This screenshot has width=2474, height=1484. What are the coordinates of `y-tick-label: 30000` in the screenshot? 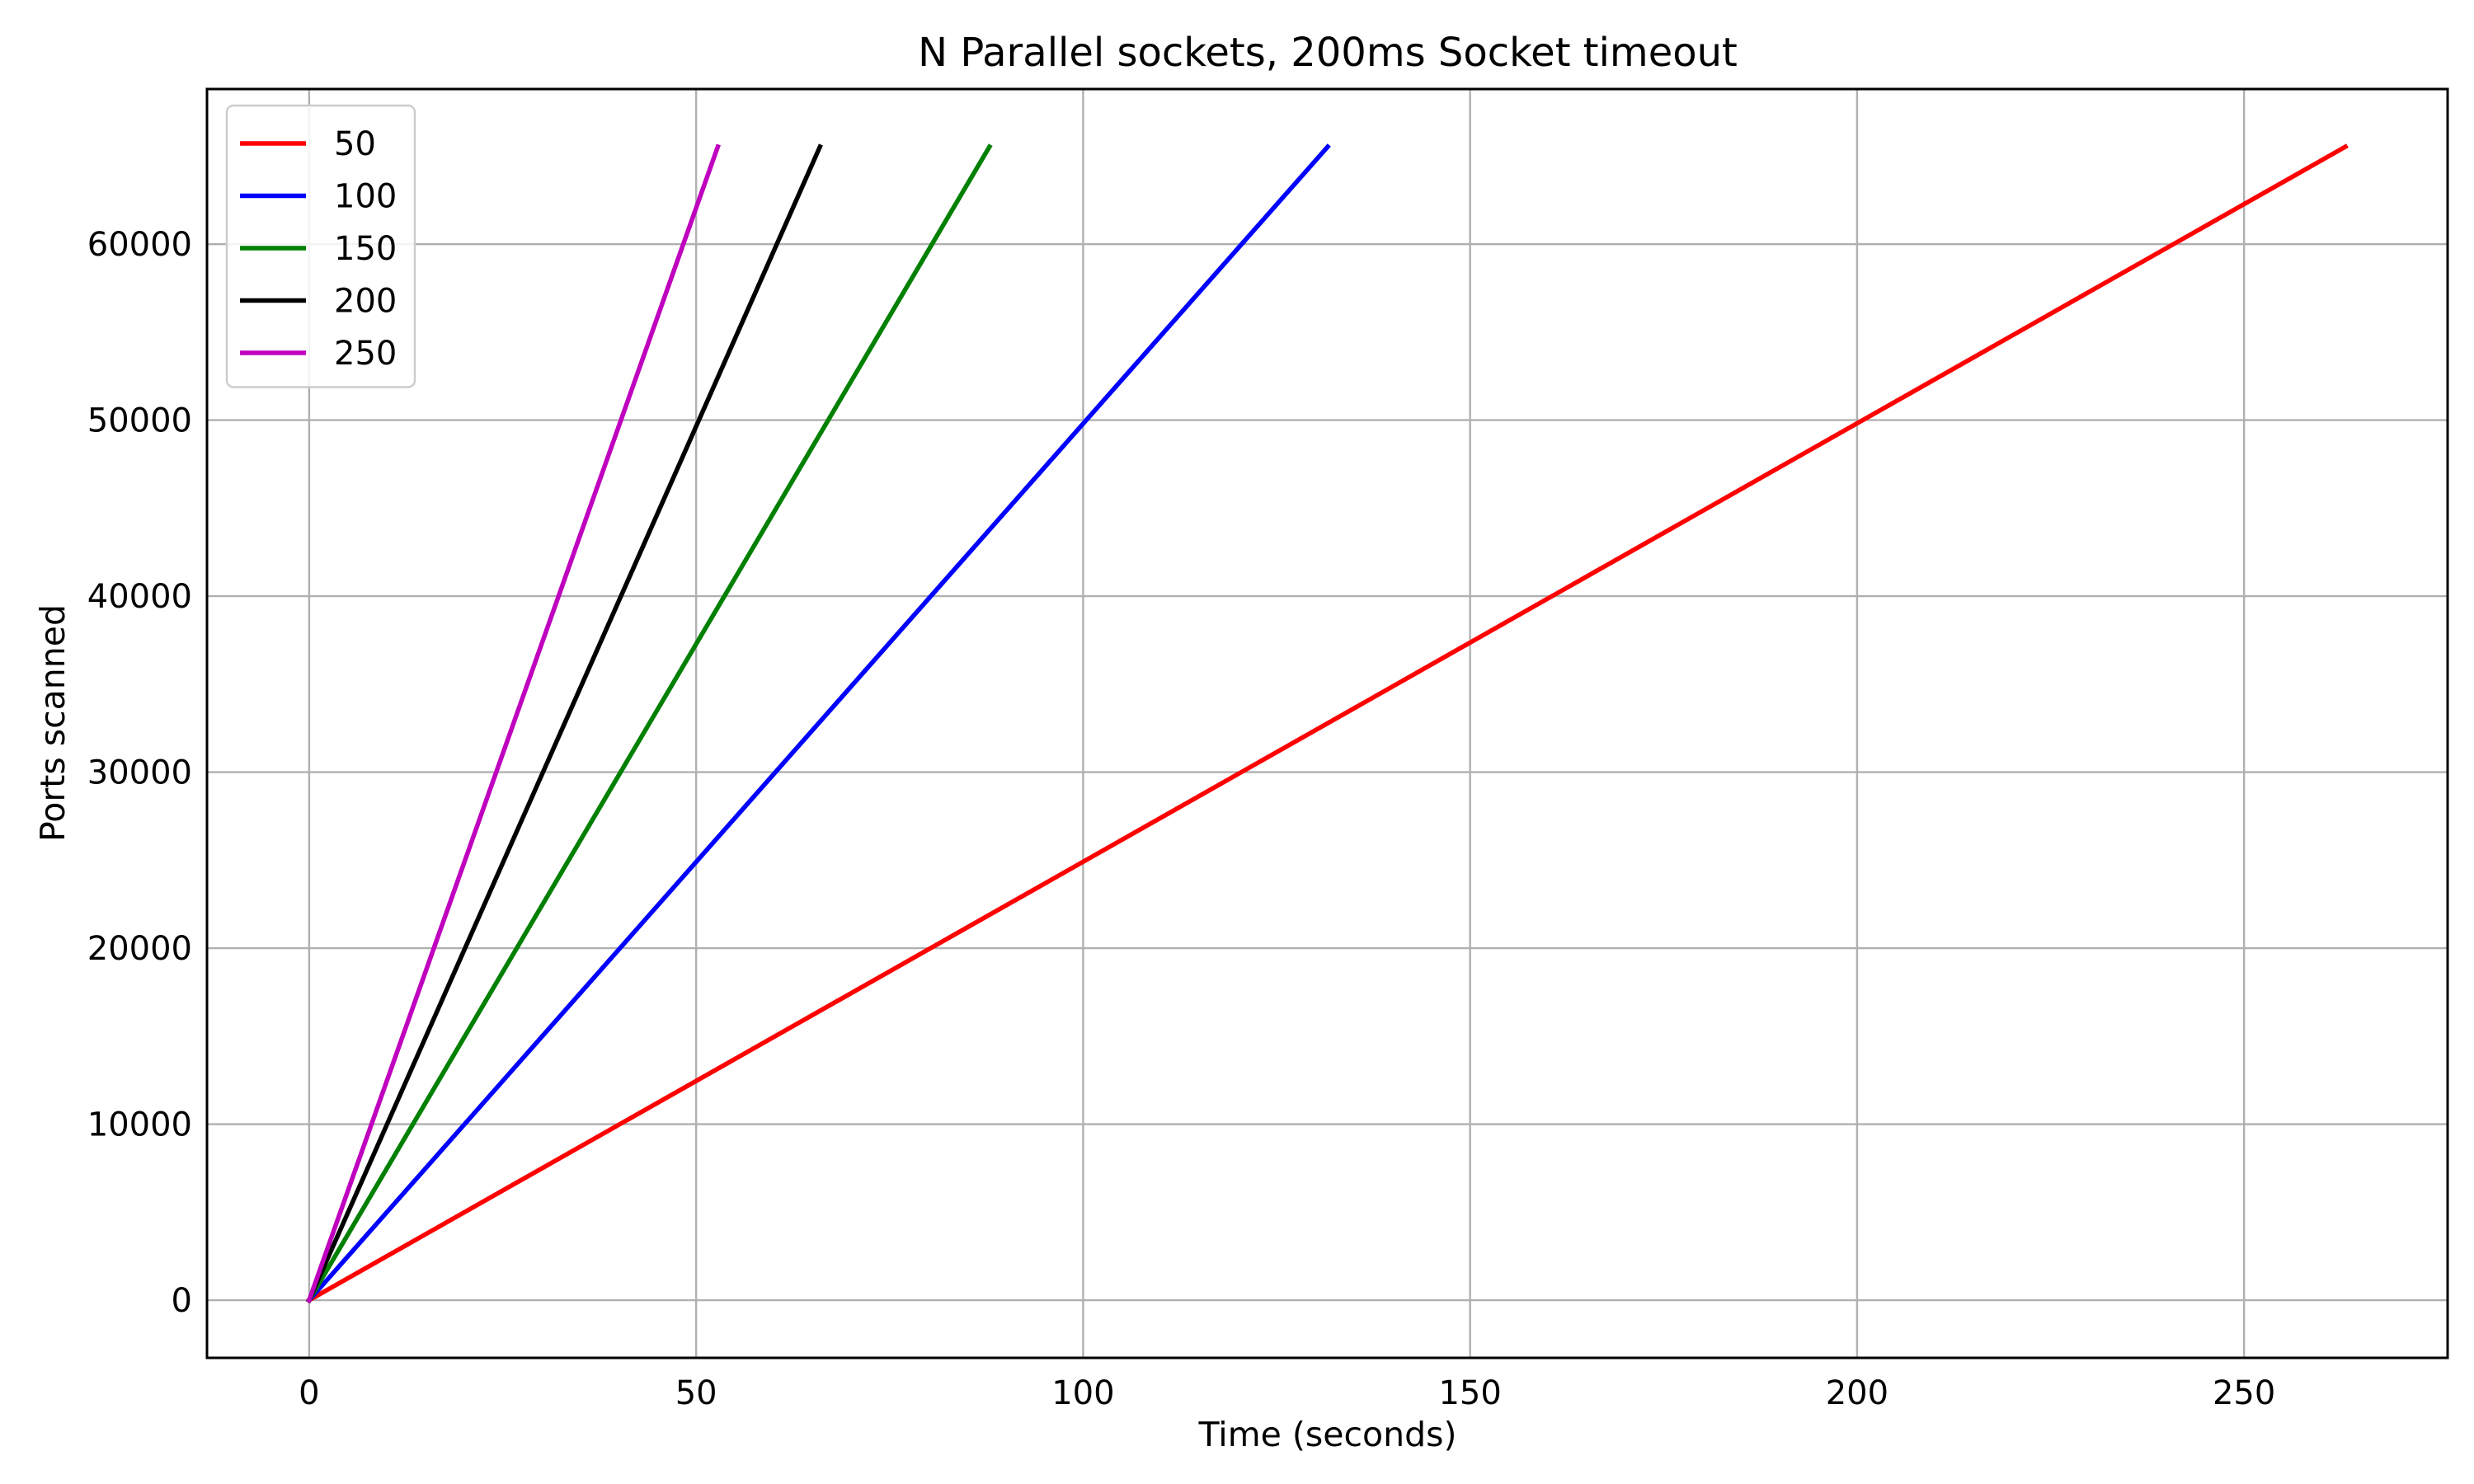 It's located at (139, 773).